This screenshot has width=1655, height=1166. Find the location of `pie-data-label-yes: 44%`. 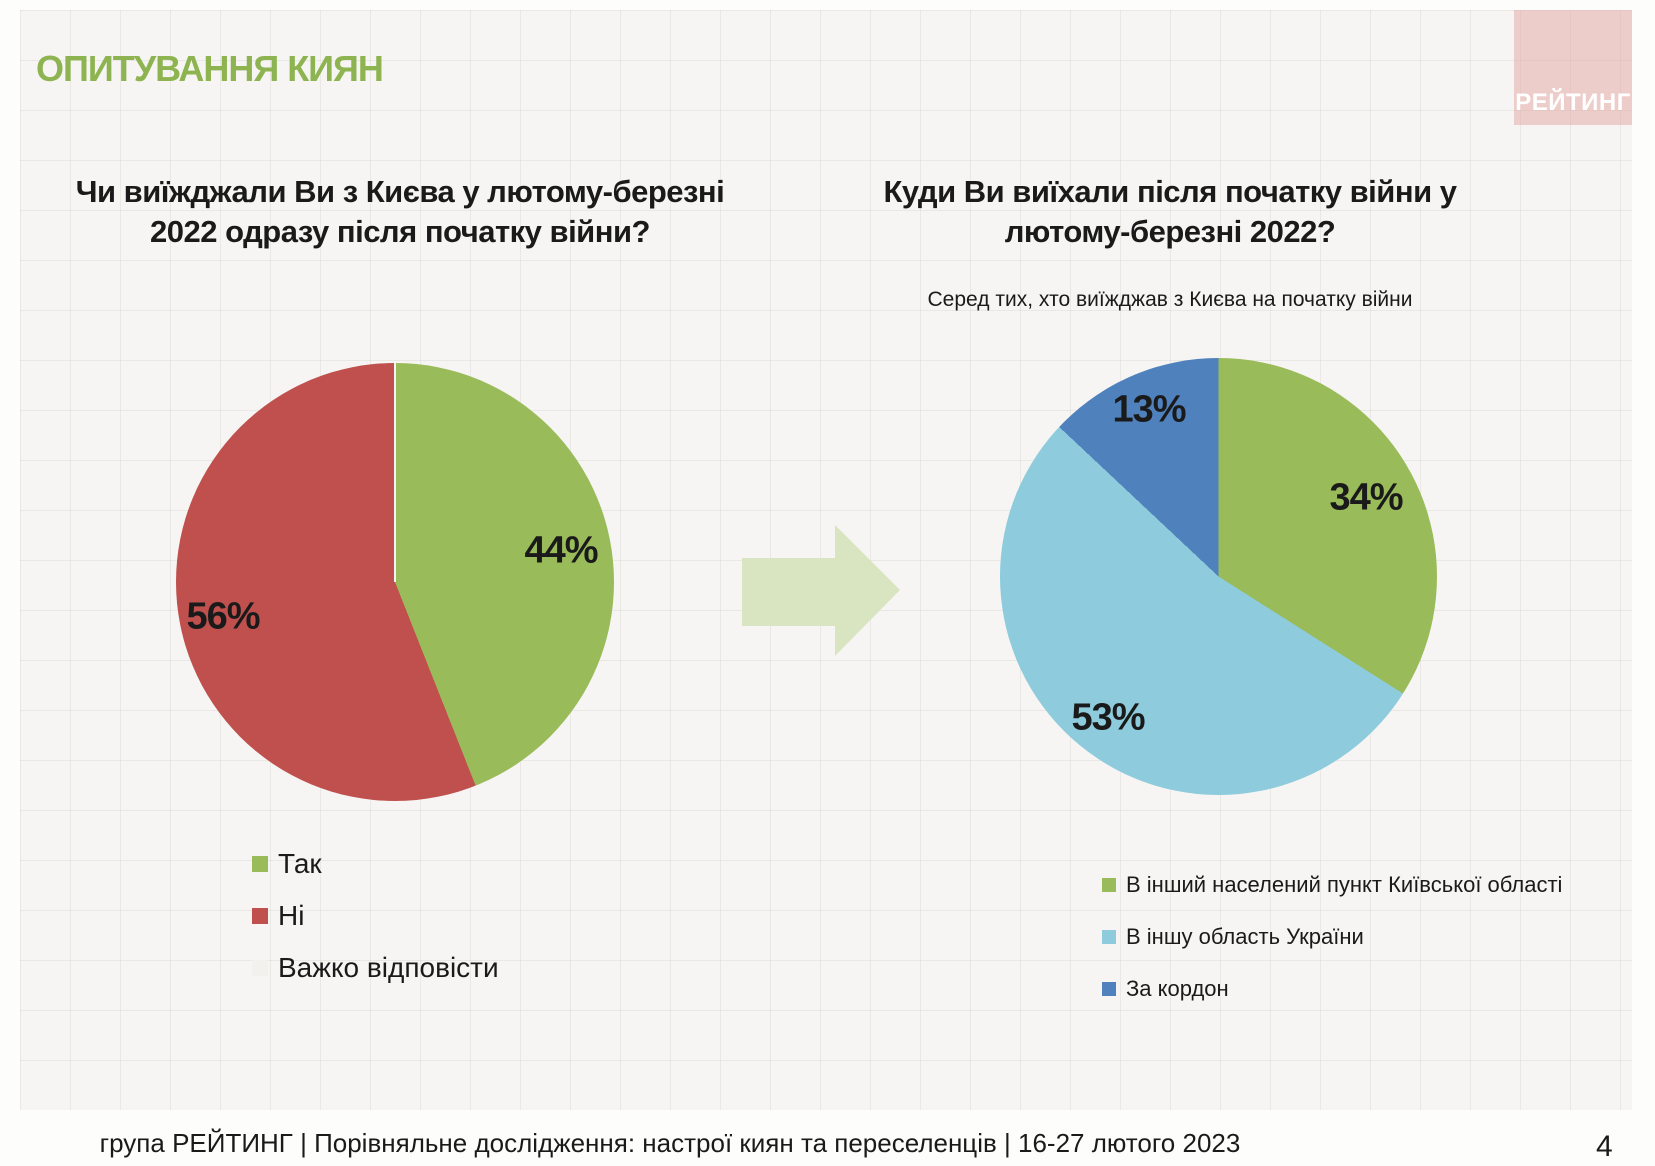

pie-data-label-yes: 44% is located at coordinates (561, 550).